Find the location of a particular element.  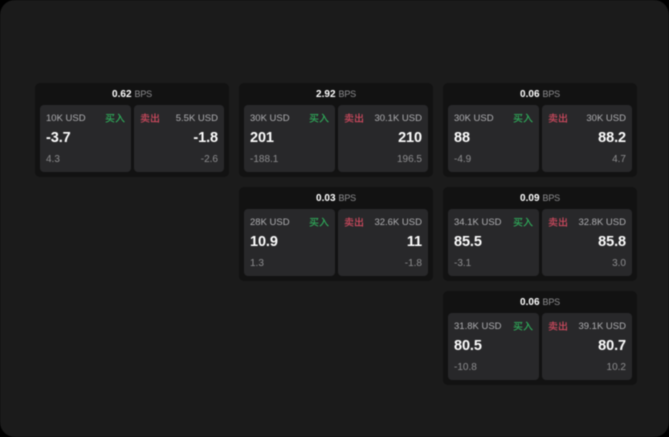

buy-price: 80.5 is located at coordinates (468, 346).